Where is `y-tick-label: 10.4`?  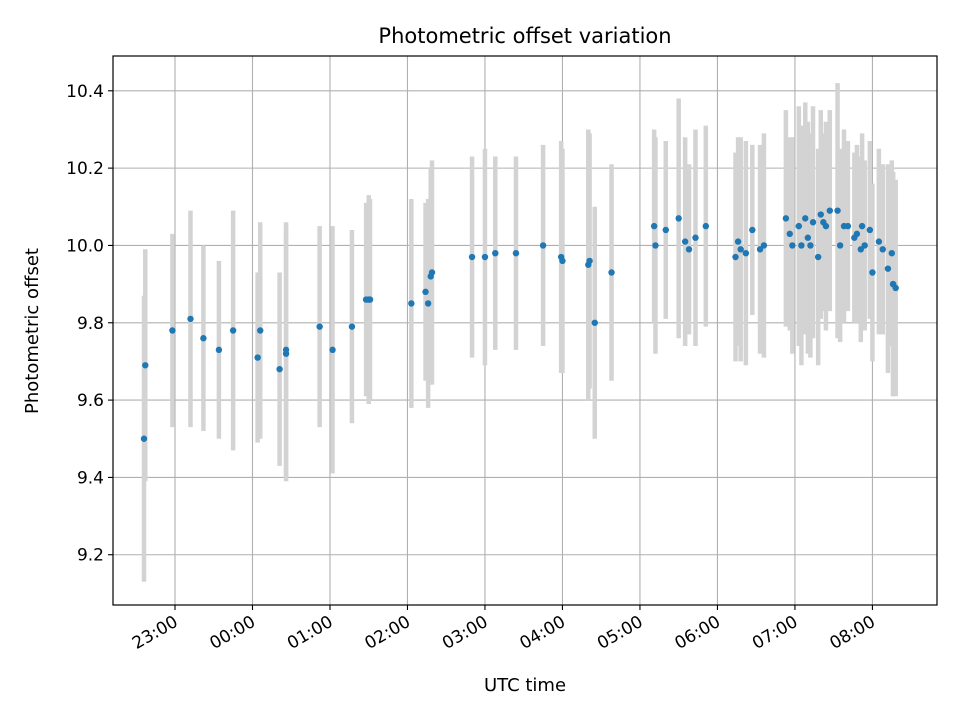 y-tick-label: 10.4 is located at coordinates (85, 92).